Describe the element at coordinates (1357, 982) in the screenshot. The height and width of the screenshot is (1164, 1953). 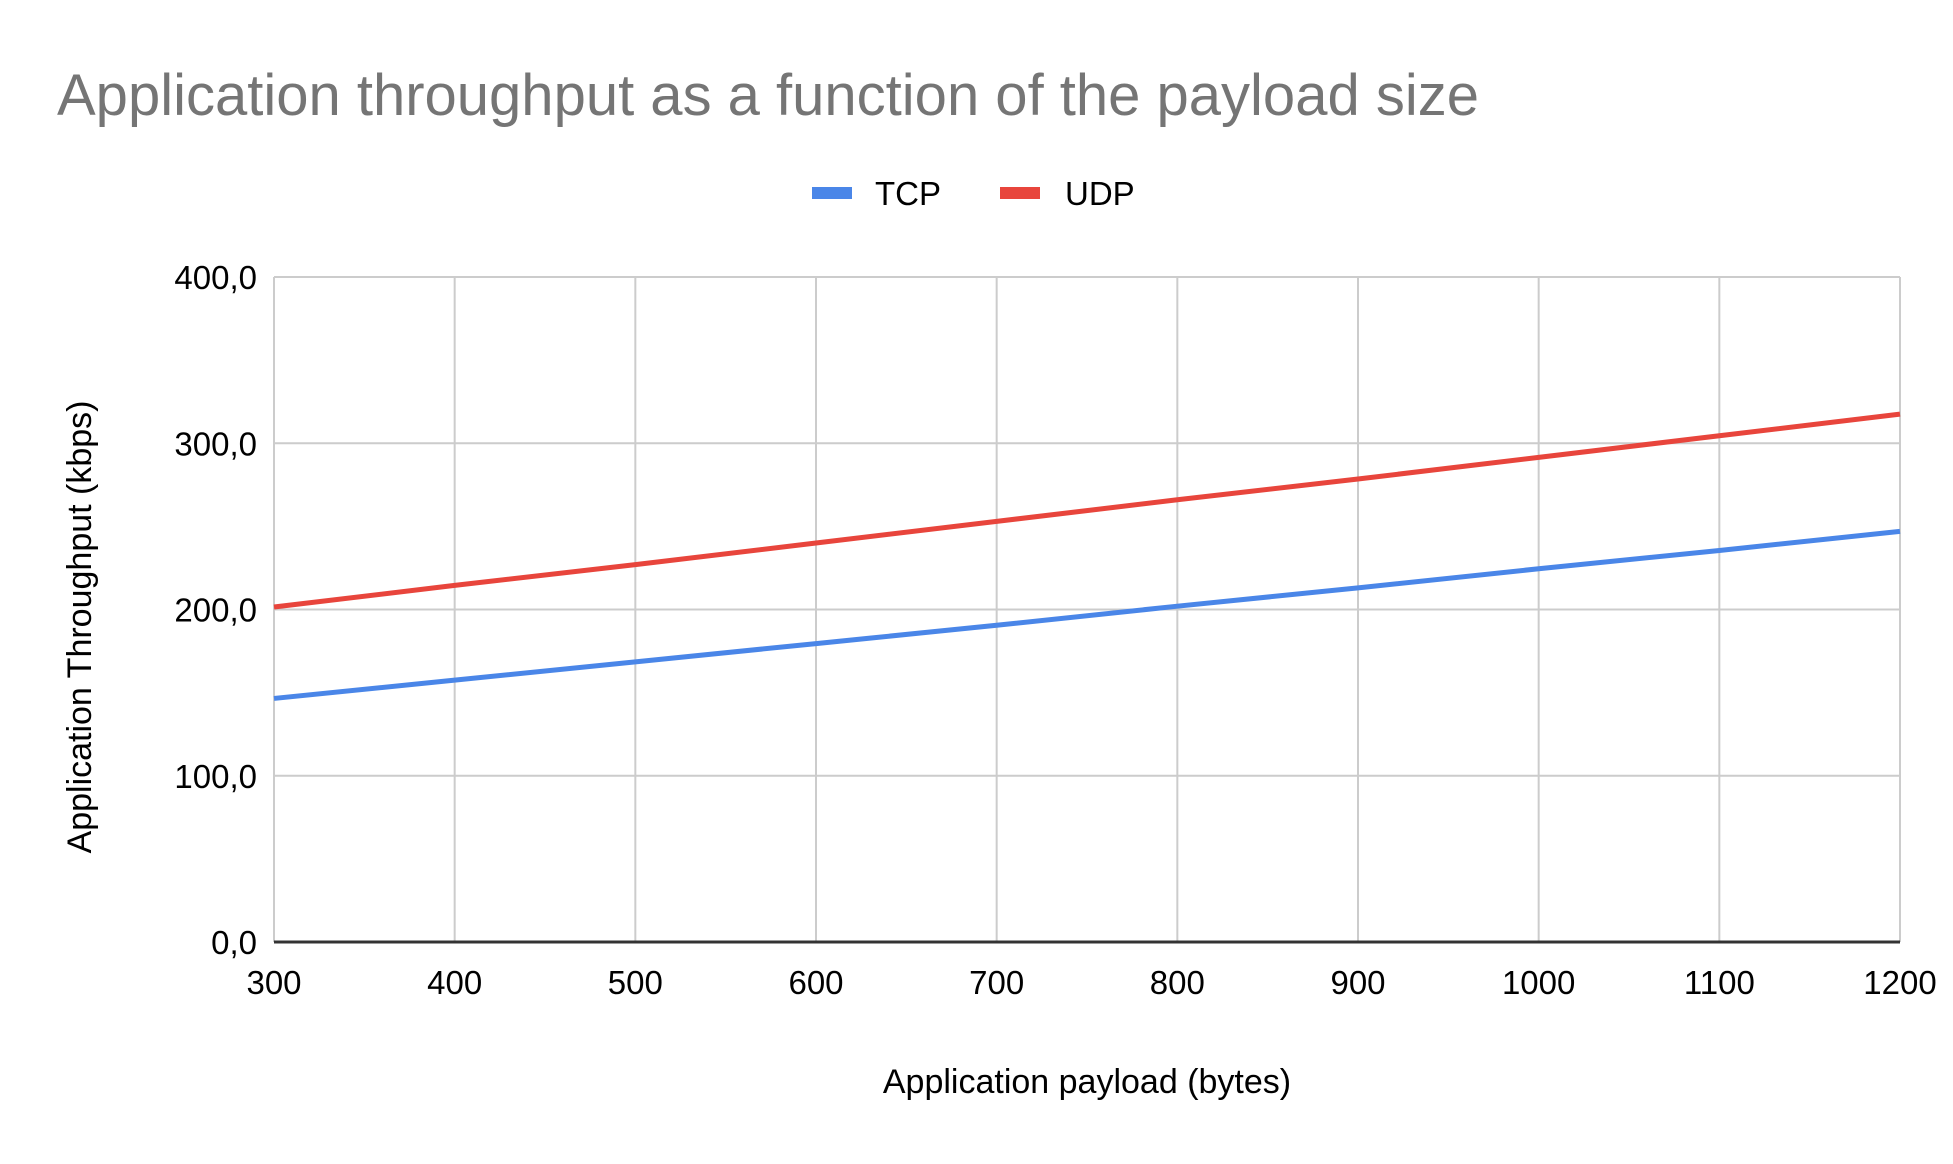
I see `x-tick-label: 900` at that location.